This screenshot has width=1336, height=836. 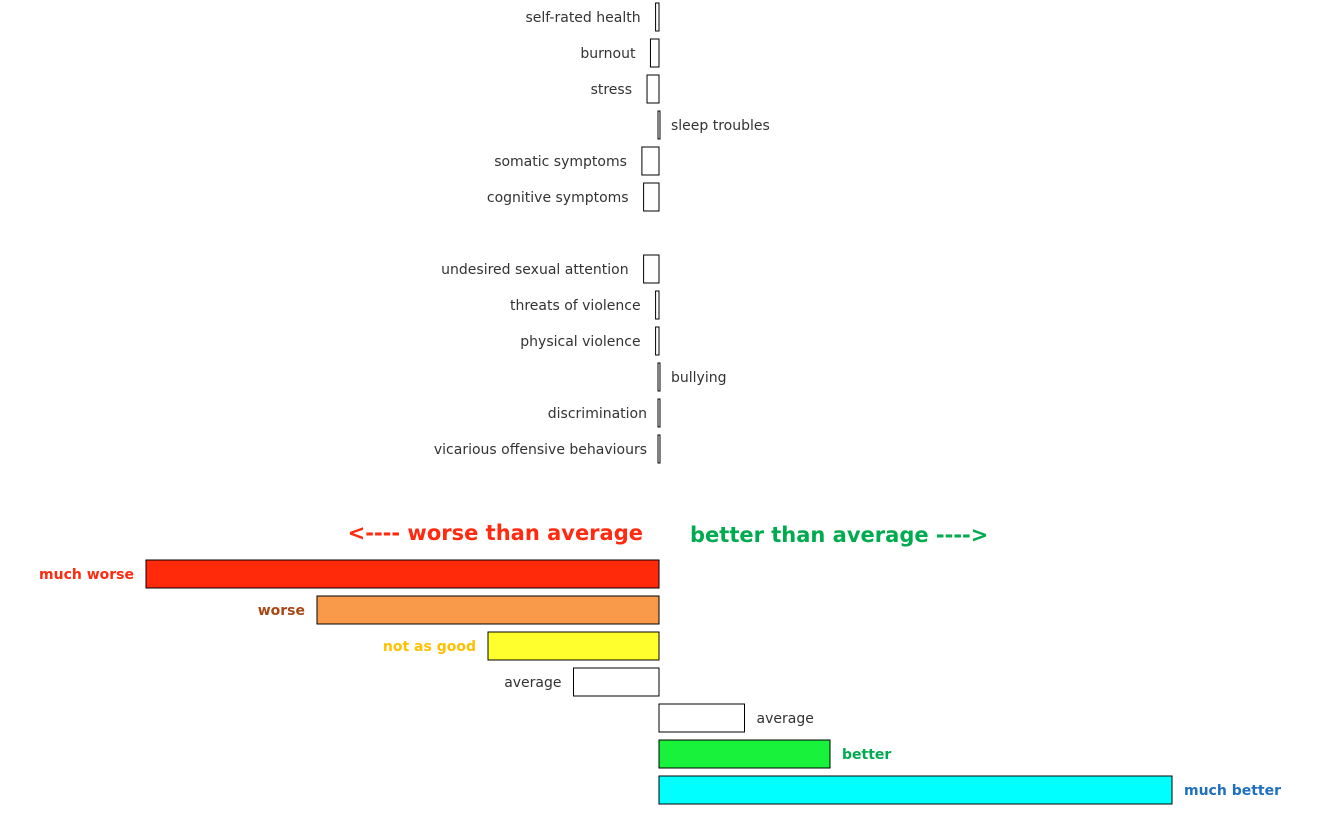 What do you see at coordinates (698, 378) in the screenshot?
I see `category-label-bullying: bullying` at bounding box center [698, 378].